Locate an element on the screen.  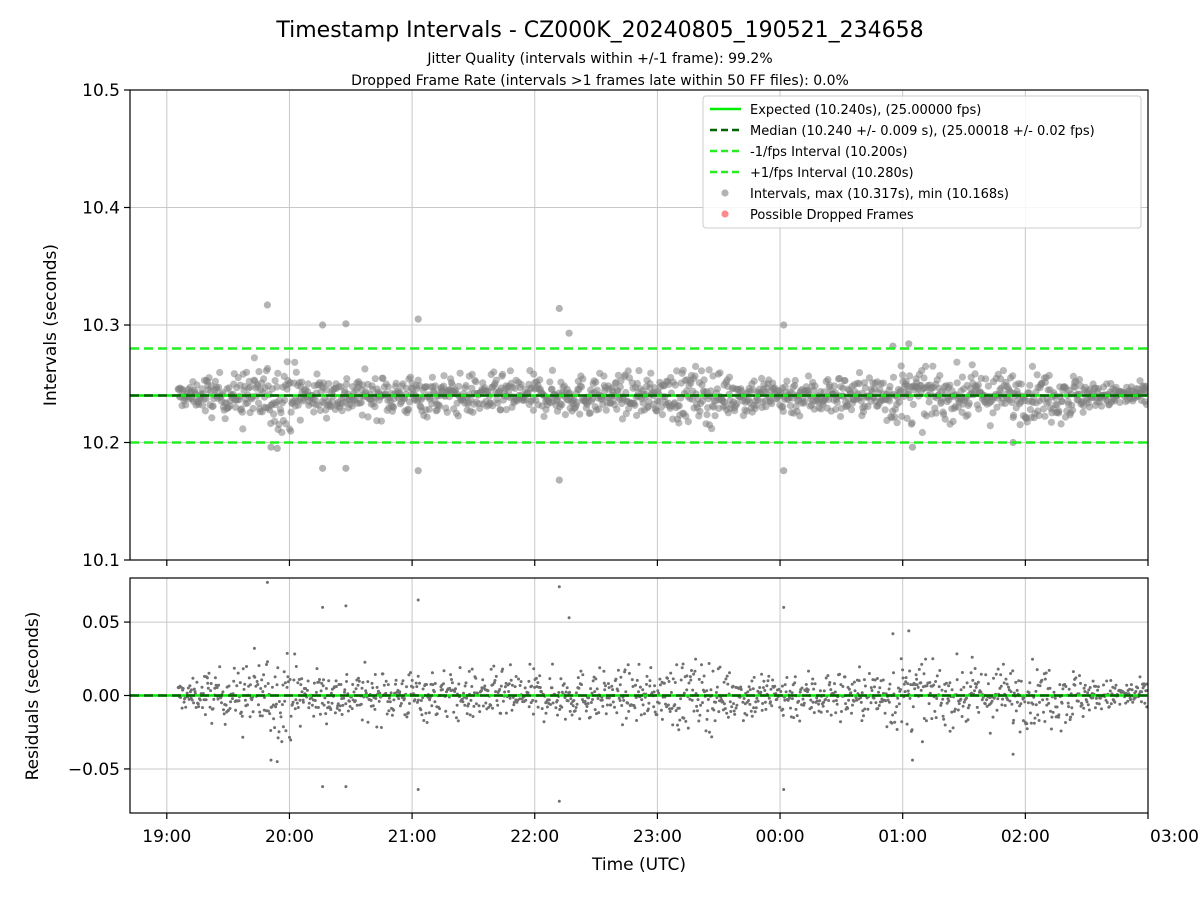
y-axis-label-intervals: Intervals (seconds) is located at coordinates (51, 325).